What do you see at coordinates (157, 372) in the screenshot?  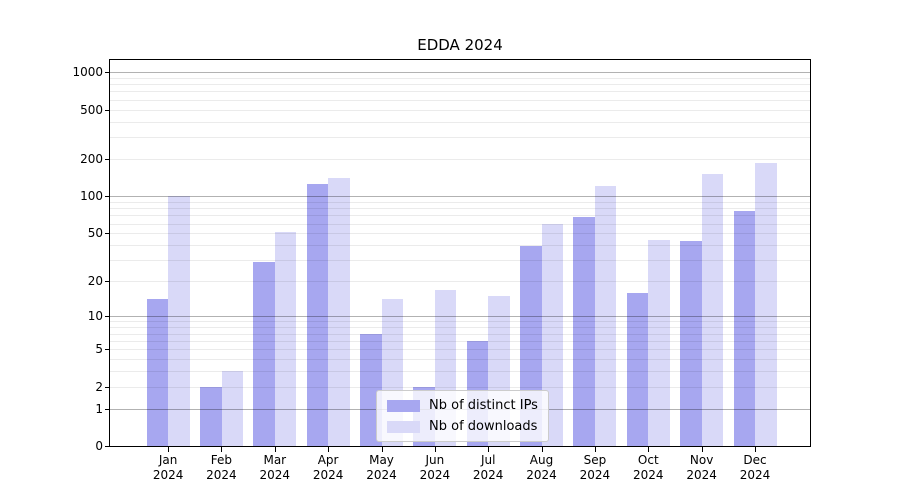 I see `bar-jan-ips` at bounding box center [157, 372].